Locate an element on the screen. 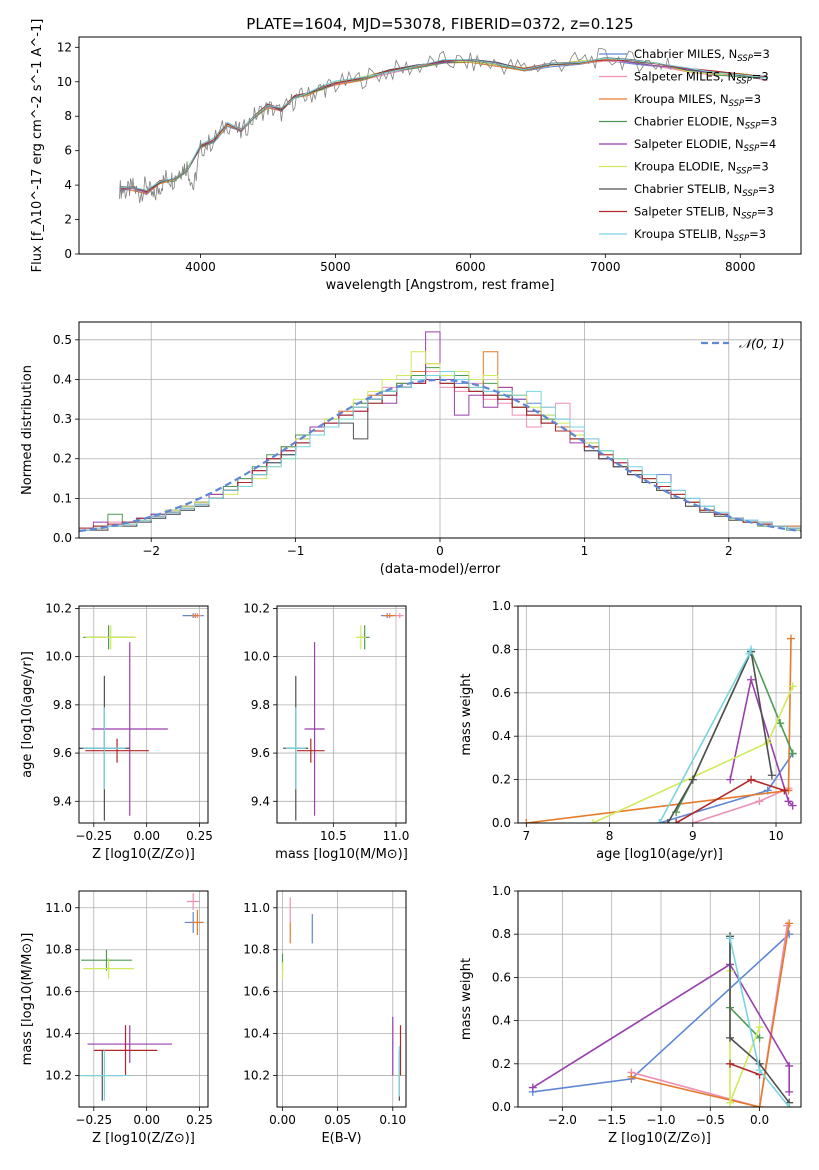 The width and height of the screenshot is (819, 1170). y-tick-label: 4 is located at coordinates (68, 185).